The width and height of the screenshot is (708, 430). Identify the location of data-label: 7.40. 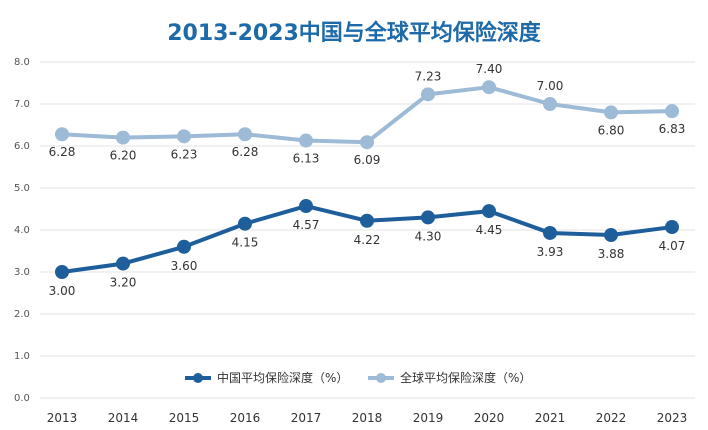
(489, 69).